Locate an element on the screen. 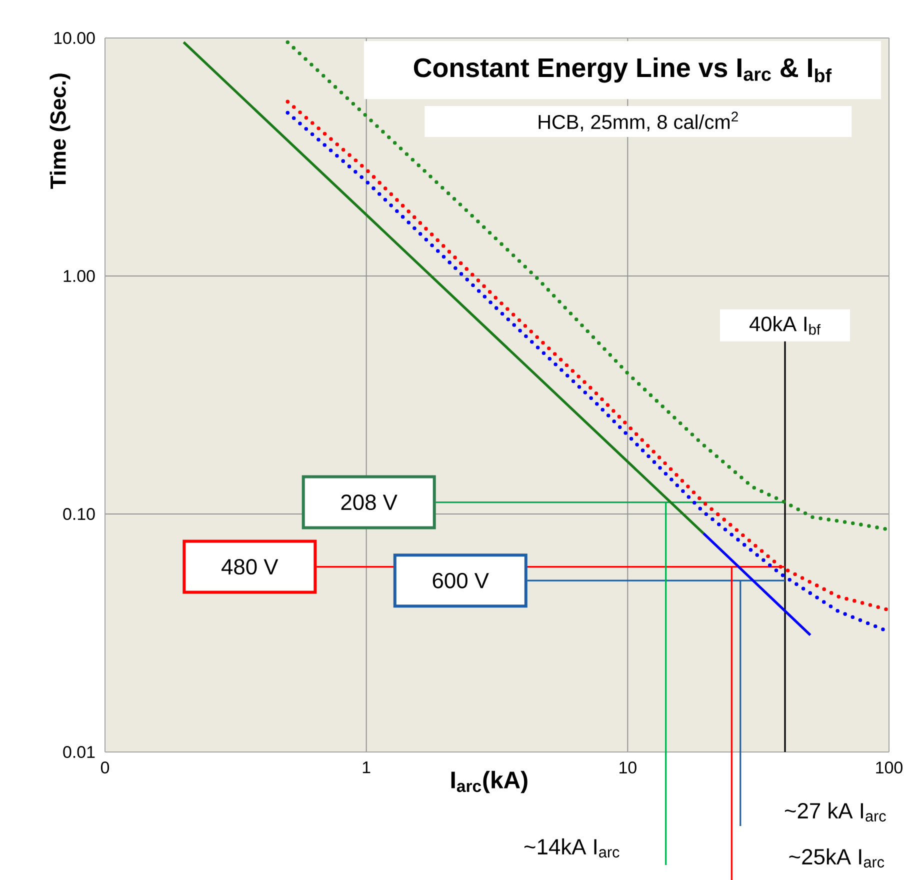 Image resolution: width=921 pixels, height=880 pixels. y-axis-title: Time (Sec.) is located at coordinates (60, 131).